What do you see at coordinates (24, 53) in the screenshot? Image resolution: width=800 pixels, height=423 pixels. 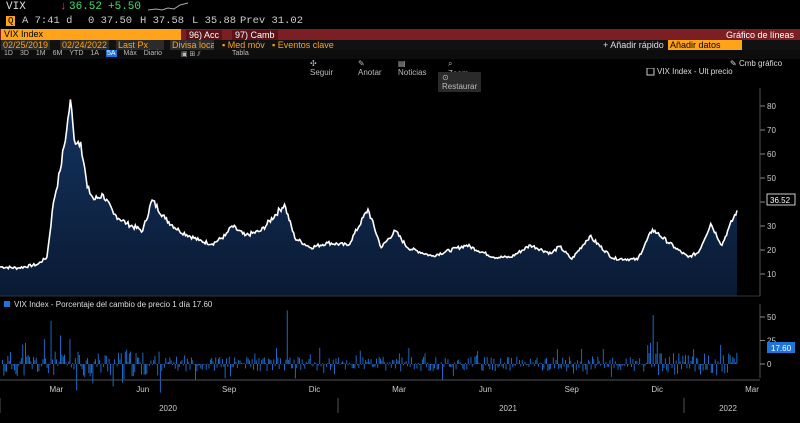 I see `period-3d: 3D` at bounding box center [24, 53].